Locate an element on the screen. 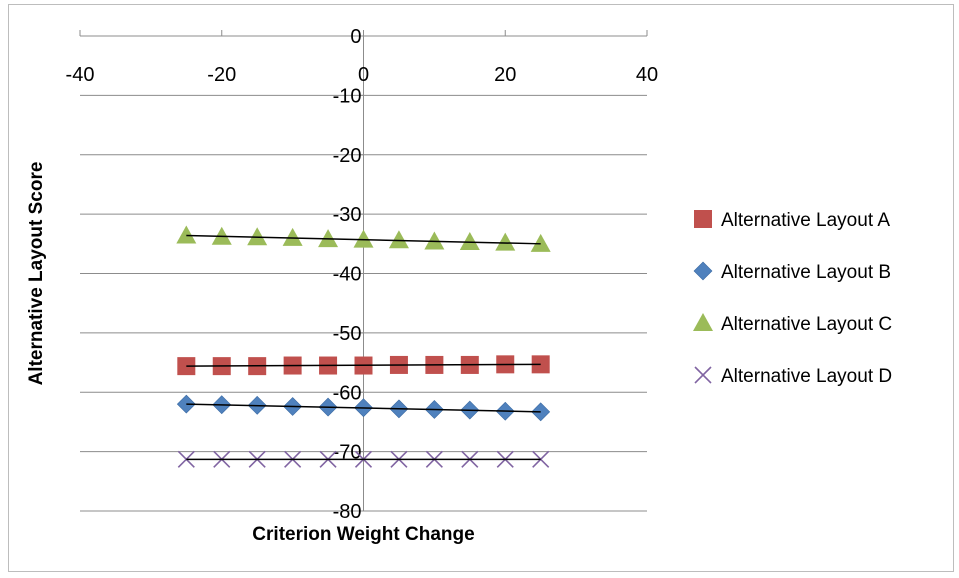  legend-alternative-layout-d-label: Alternative Layout D is located at coordinates (806, 376).